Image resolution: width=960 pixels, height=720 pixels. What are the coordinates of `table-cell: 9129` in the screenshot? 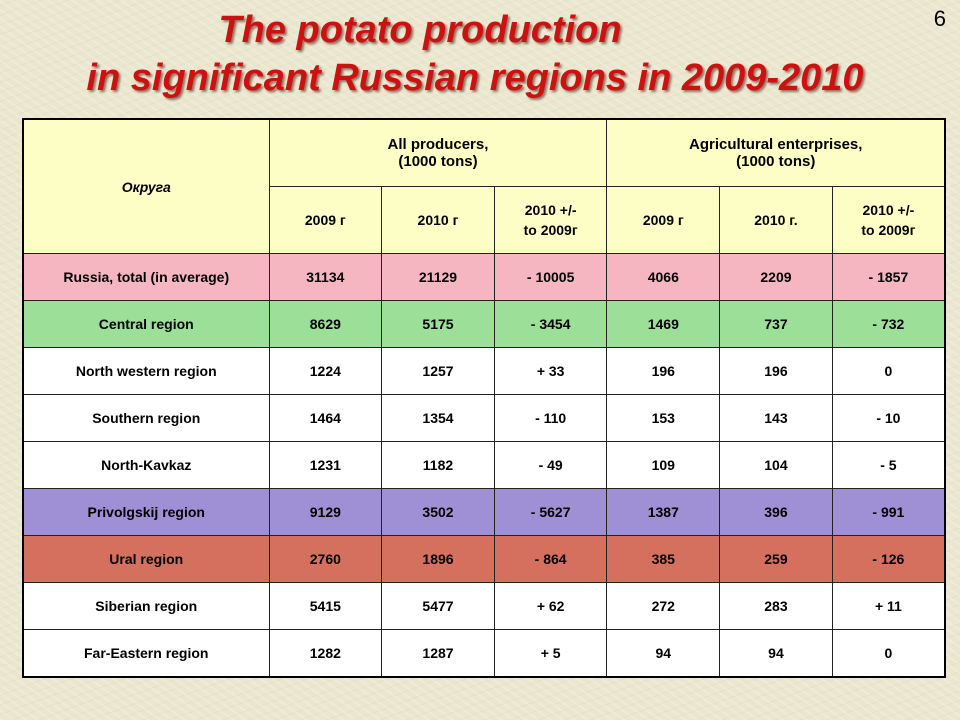 It's located at (325, 512).